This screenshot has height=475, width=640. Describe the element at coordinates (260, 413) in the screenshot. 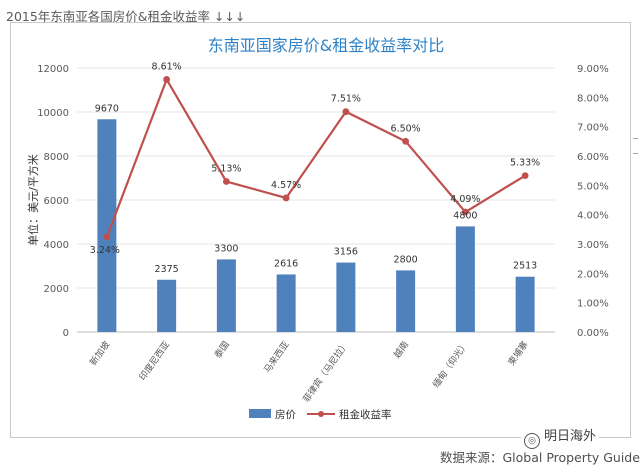

I see `legend-swatch-bar` at that location.